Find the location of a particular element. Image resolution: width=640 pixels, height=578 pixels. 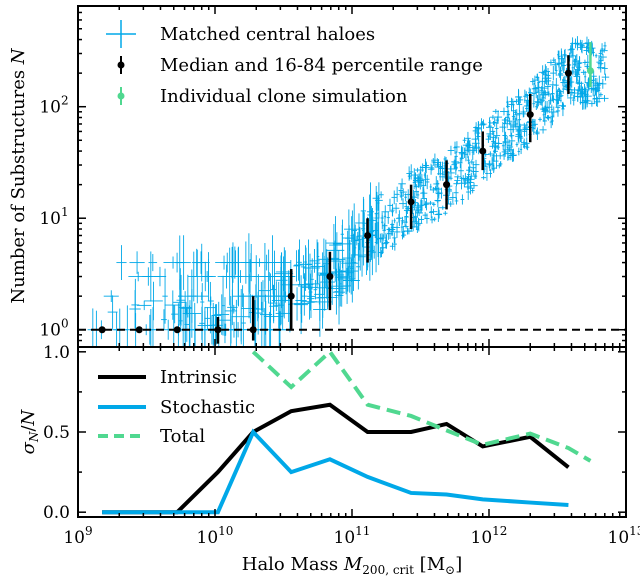

x-tick-label: 1012 is located at coordinates (489, 536).